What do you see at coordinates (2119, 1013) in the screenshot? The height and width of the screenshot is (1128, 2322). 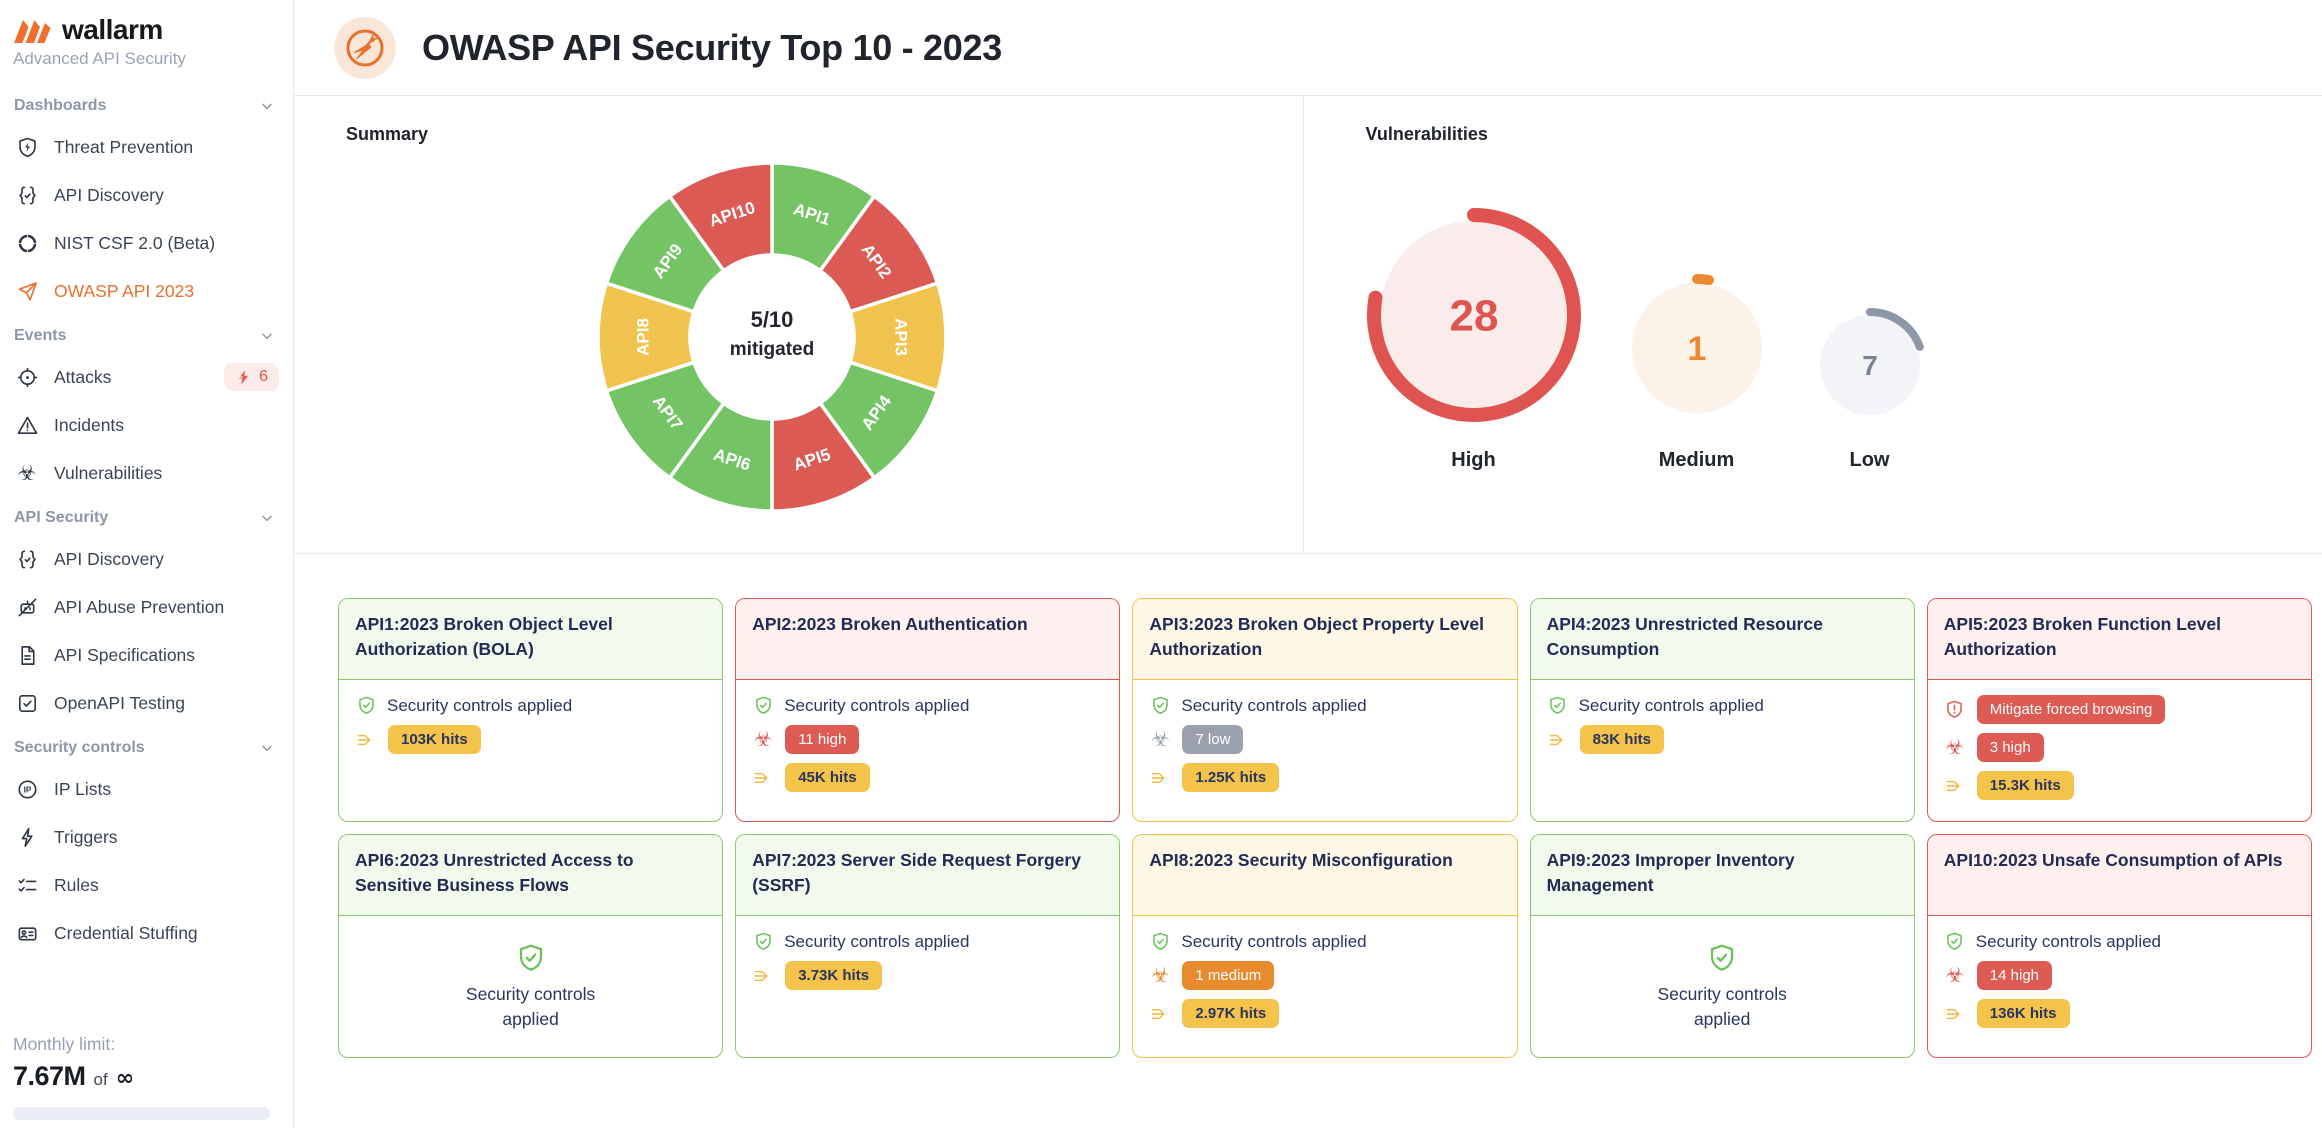 I see `hits-row: 136K hits` at bounding box center [2119, 1013].